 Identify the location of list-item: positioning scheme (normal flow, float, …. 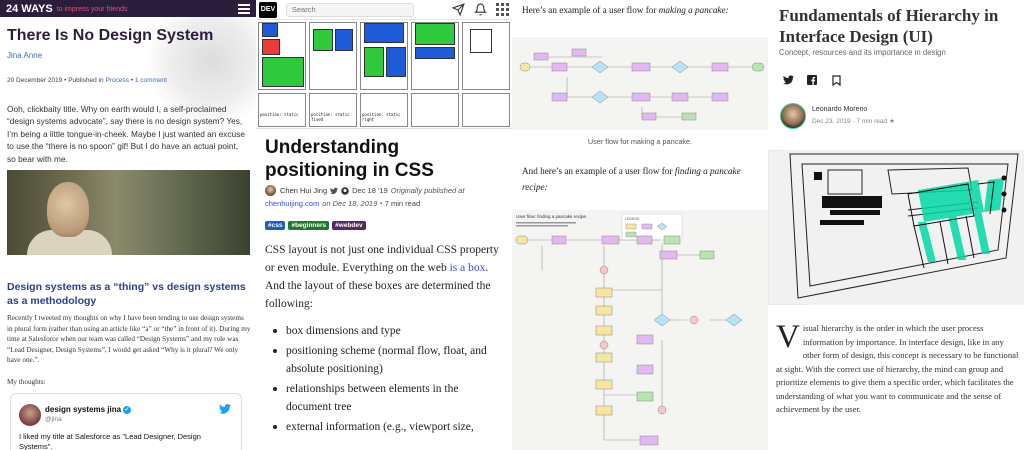
(386, 360).